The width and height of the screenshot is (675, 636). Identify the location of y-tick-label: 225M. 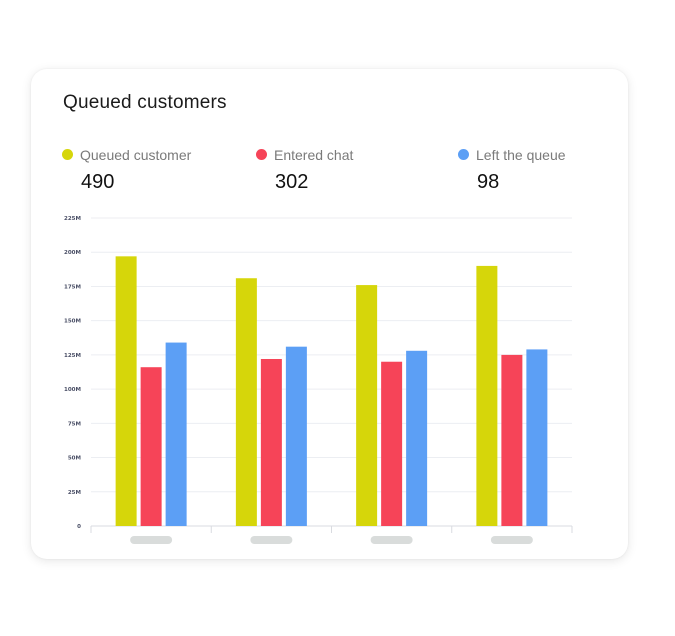
(72, 219).